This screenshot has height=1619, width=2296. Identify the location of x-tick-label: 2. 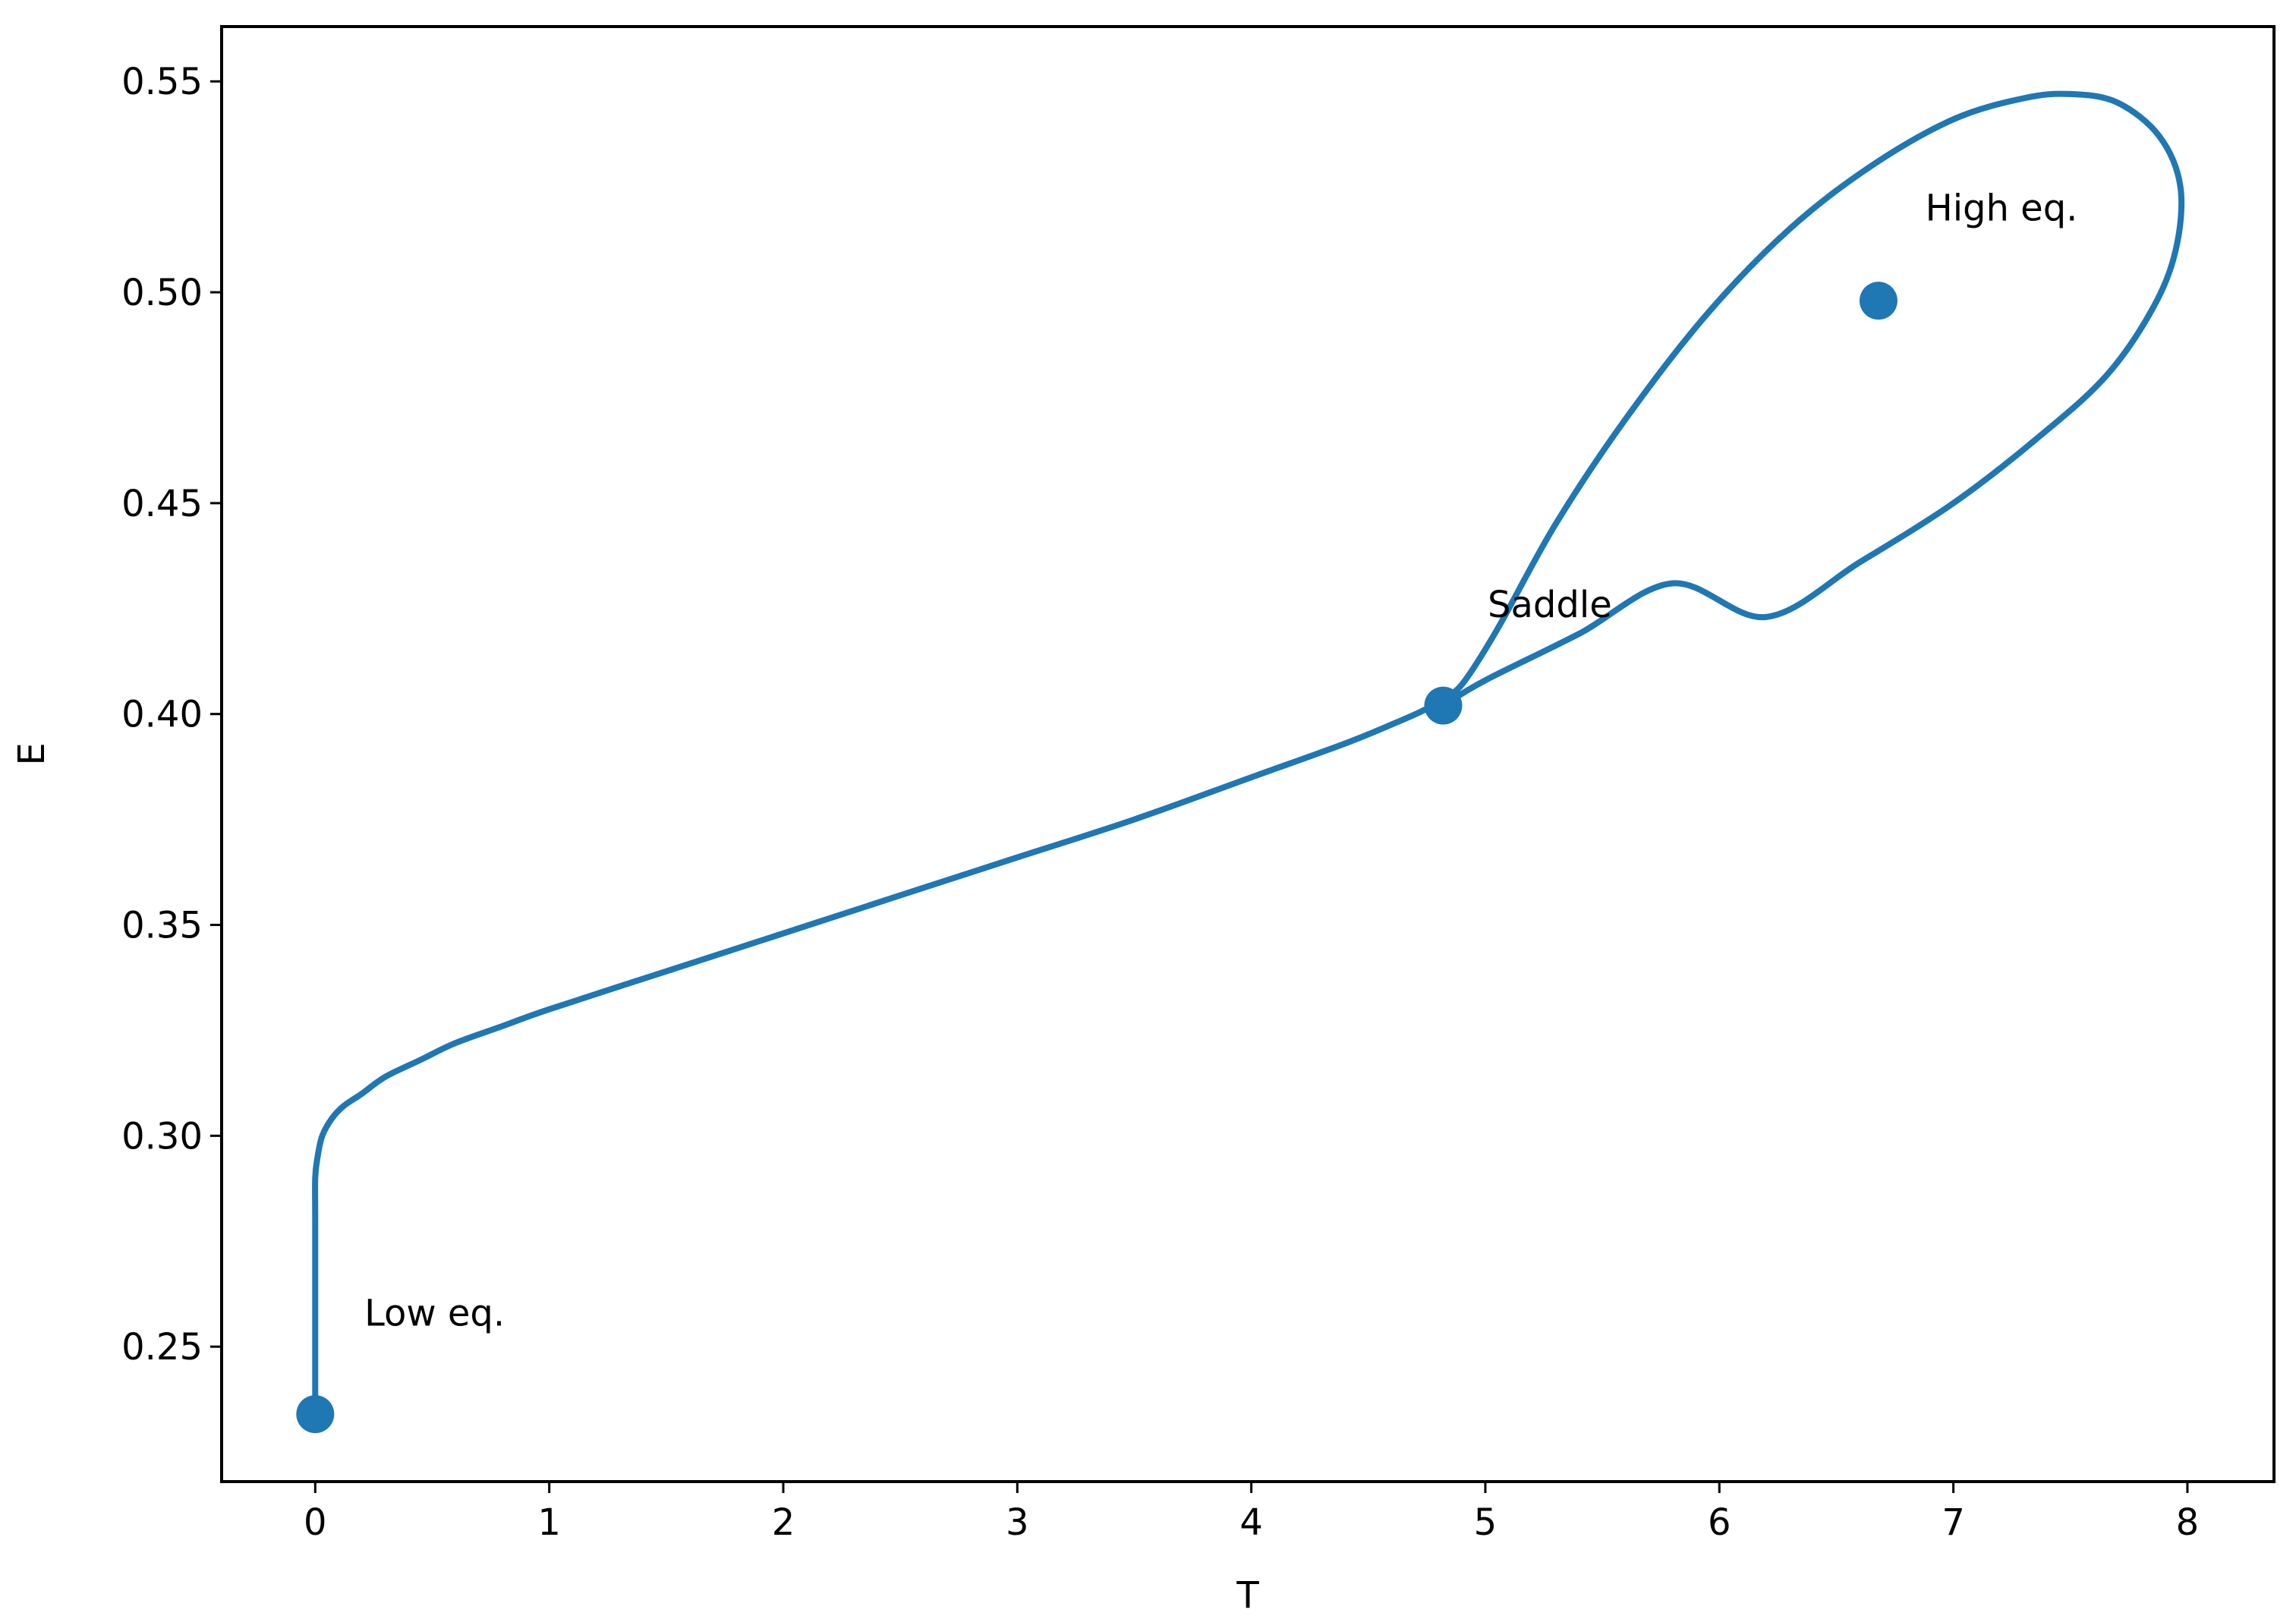
(783, 1523).